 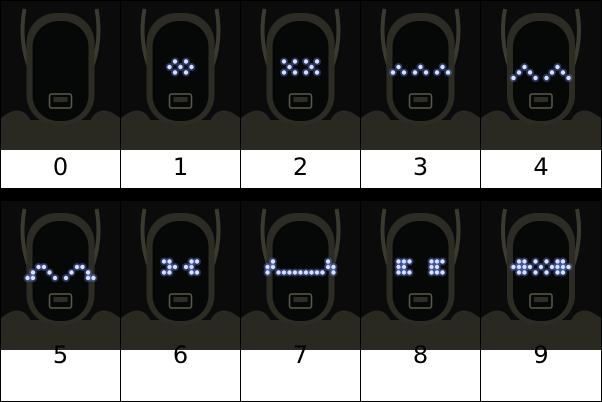 I want to click on panel-label: 9, so click(x=541, y=355).